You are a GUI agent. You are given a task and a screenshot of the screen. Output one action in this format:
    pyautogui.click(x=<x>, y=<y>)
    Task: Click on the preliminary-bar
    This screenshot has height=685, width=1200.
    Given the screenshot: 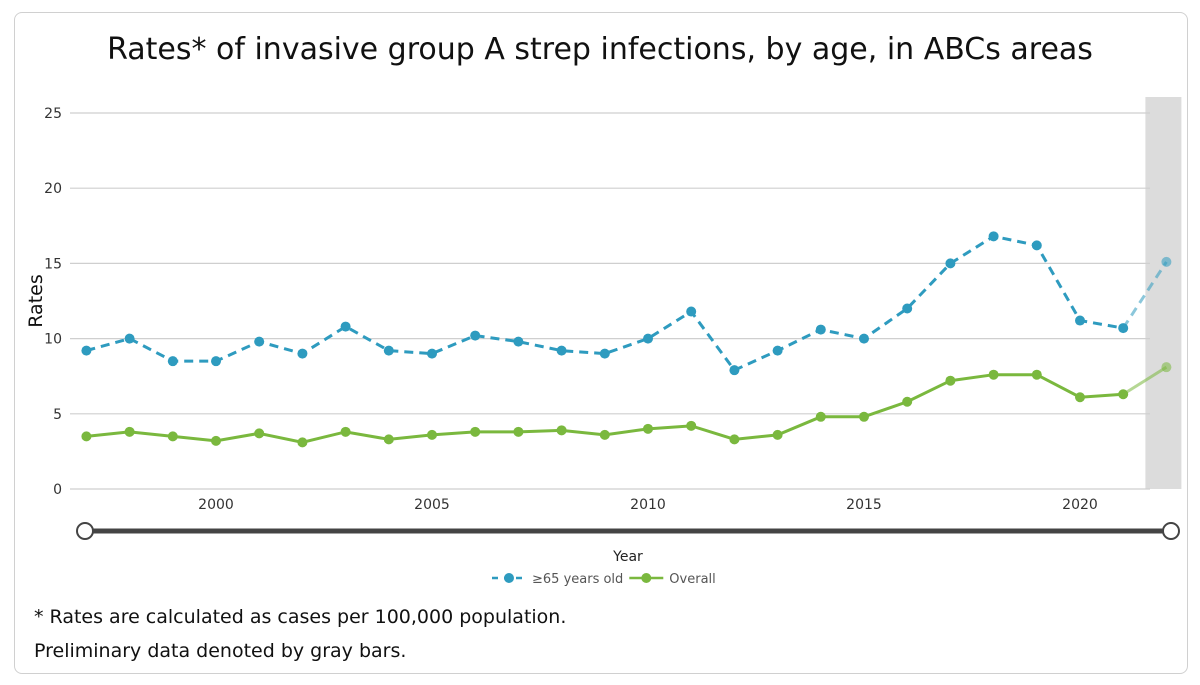 What is the action you would take?
    pyautogui.click(x=1163, y=293)
    